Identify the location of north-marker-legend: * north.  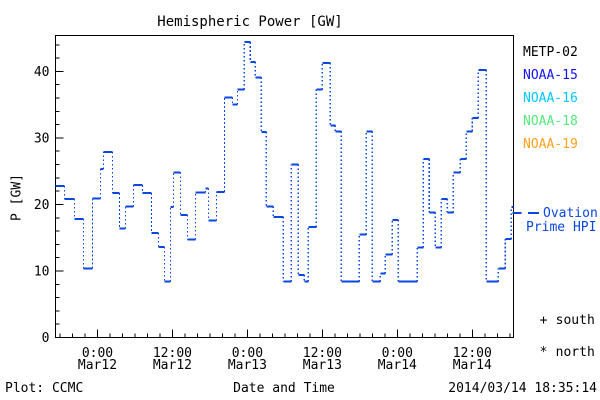
(559, 346).